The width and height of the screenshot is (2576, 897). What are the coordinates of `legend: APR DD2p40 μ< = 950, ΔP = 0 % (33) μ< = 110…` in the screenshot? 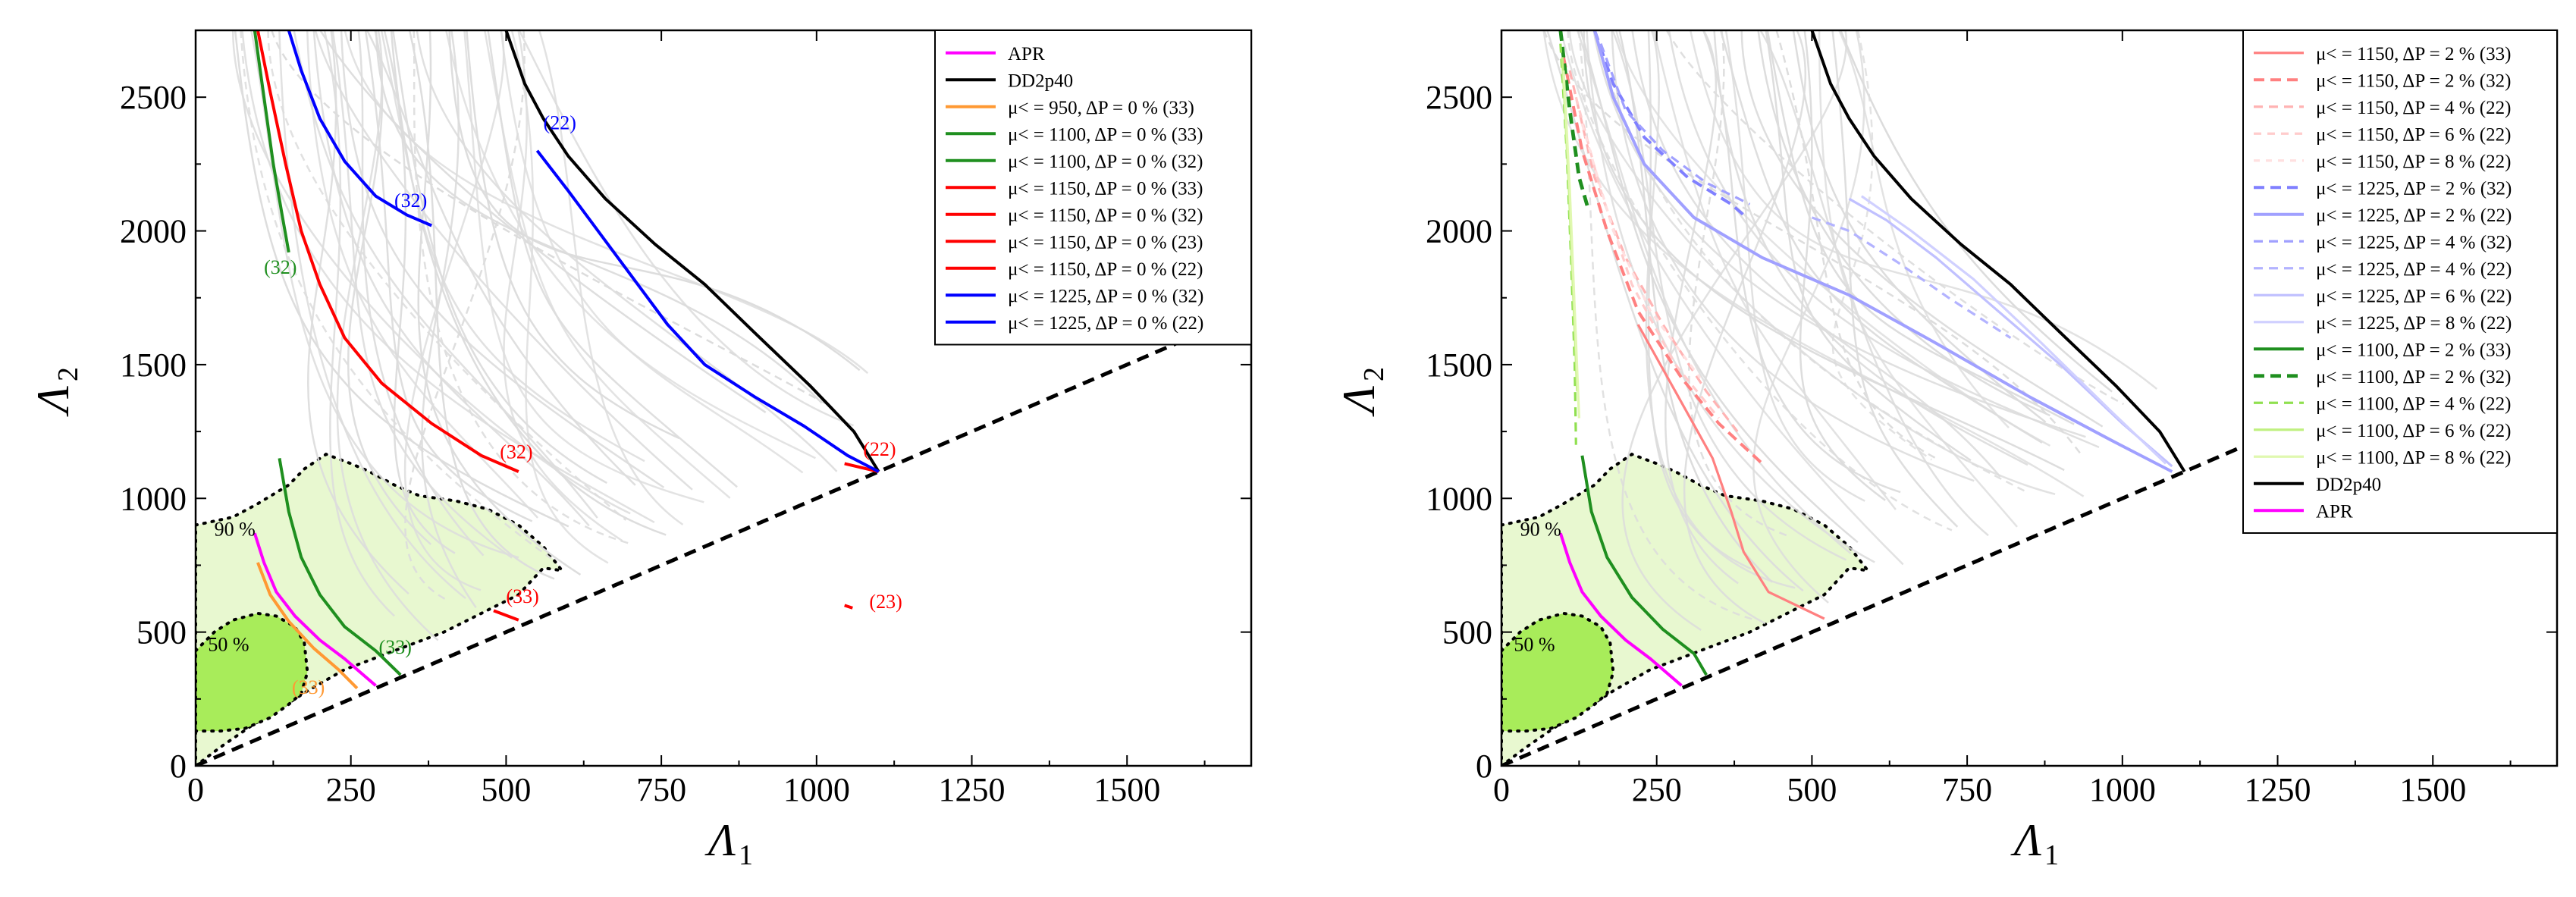 It's located at (1093, 188).